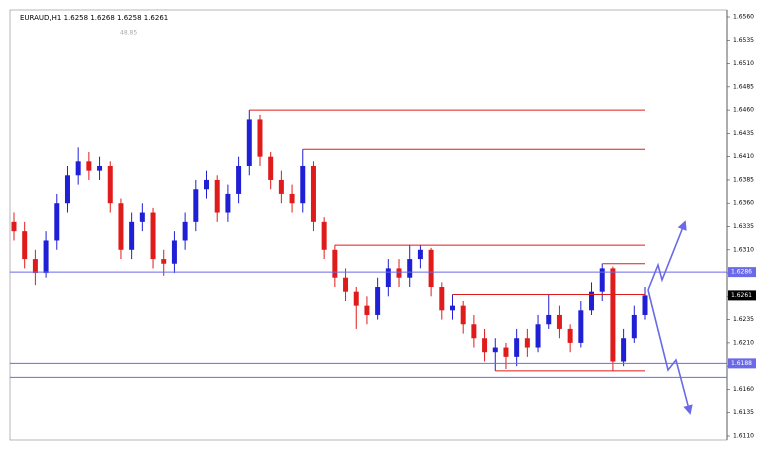 This screenshot has width=770, height=450. Describe the element at coordinates (743, 156) in the screenshot. I see `y-tick-label: 1.6410` at that location.